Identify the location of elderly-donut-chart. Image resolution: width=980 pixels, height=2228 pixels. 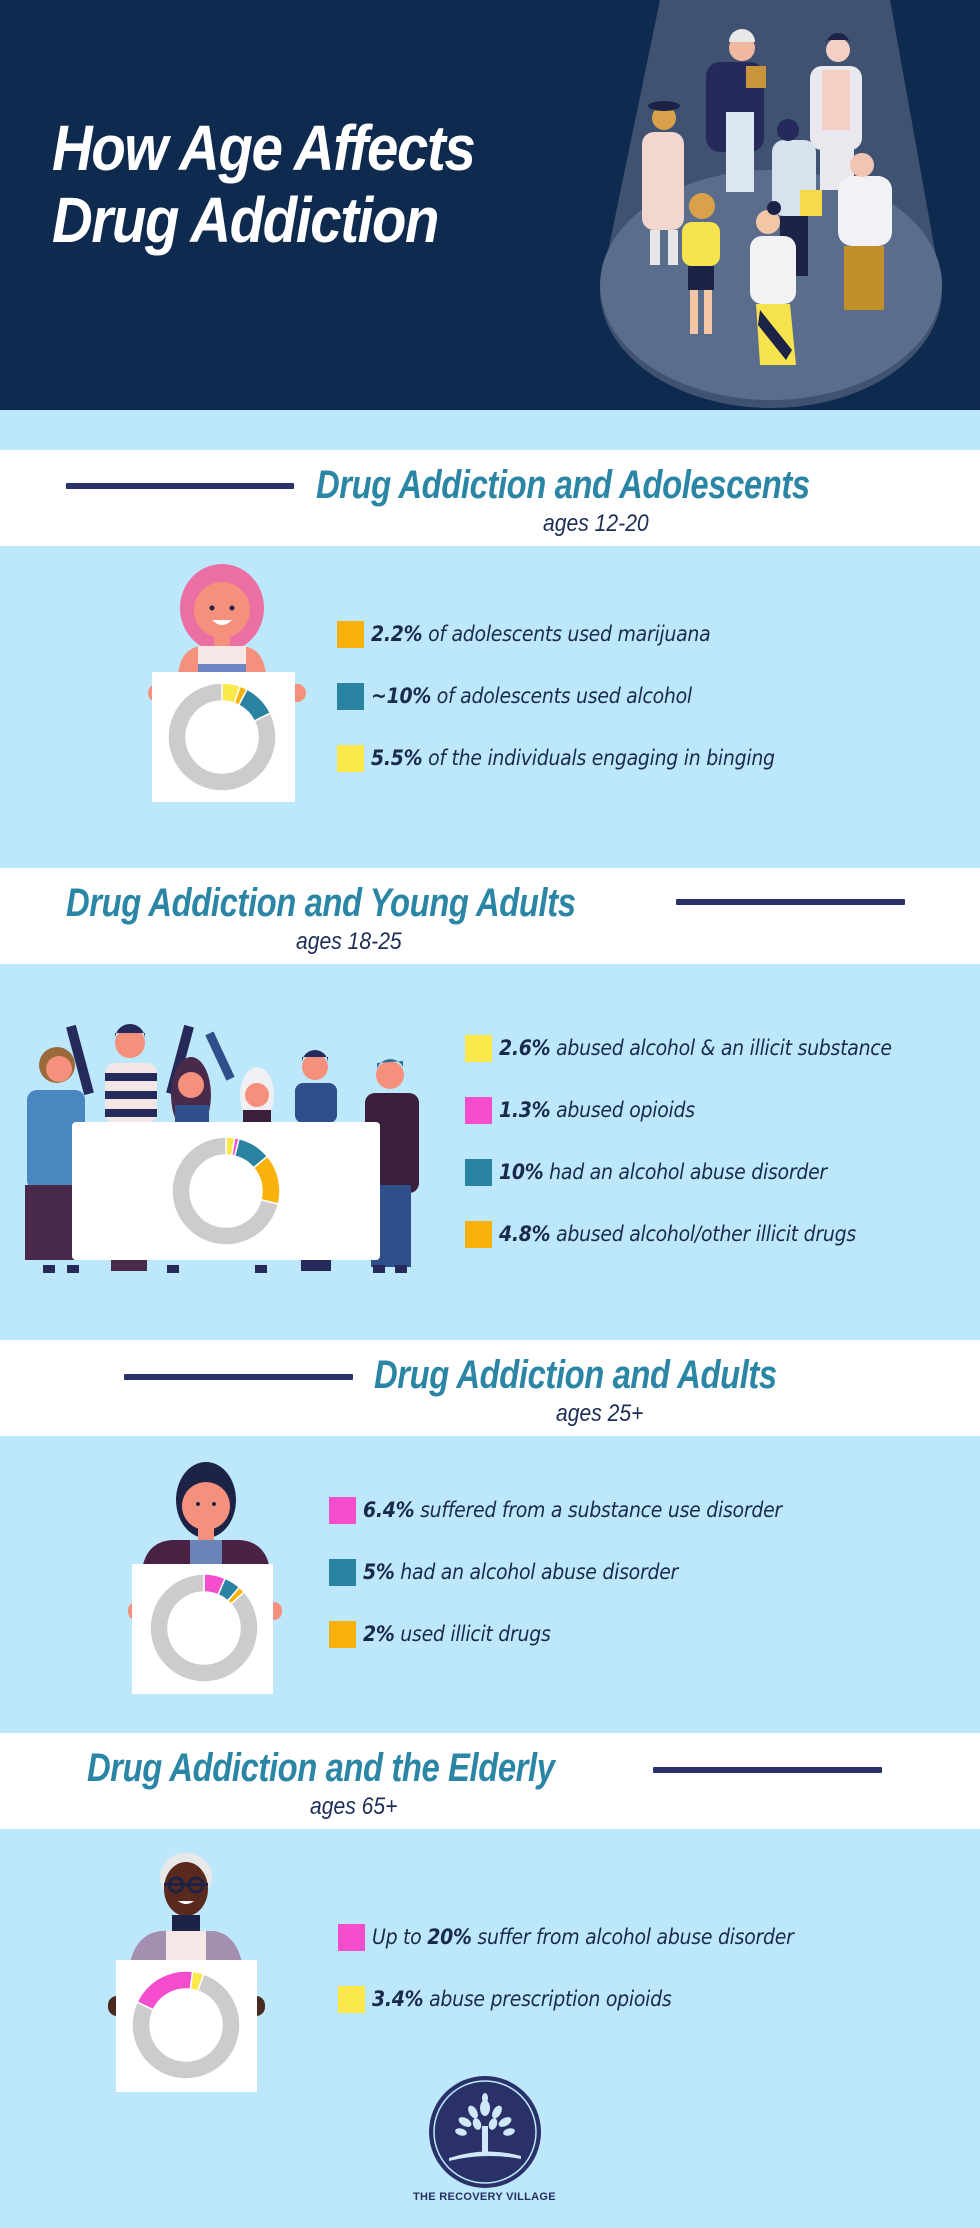
(186, 2025).